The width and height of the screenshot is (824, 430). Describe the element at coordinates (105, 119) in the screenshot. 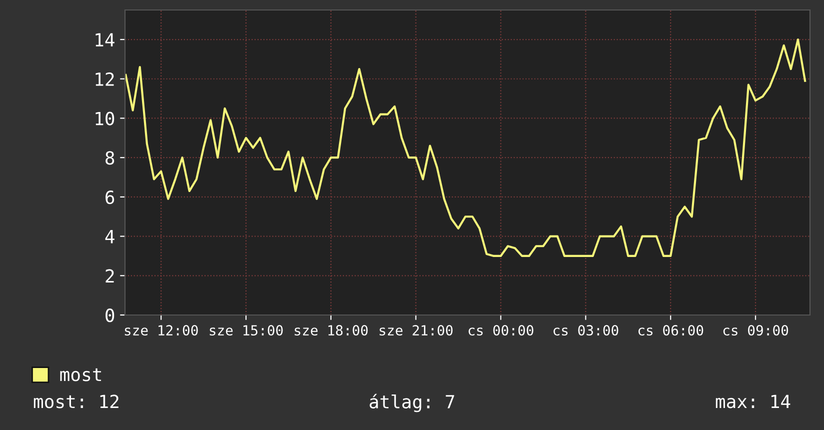

I see `y-tick-label: 10` at that location.